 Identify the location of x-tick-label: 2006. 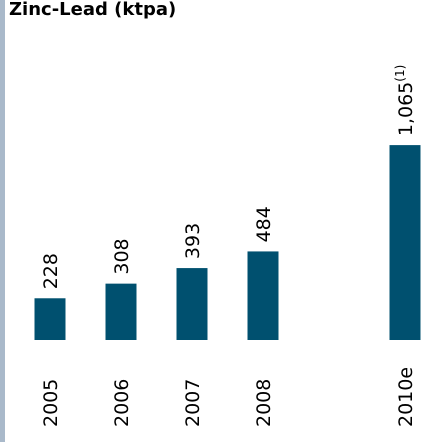
(122, 403).